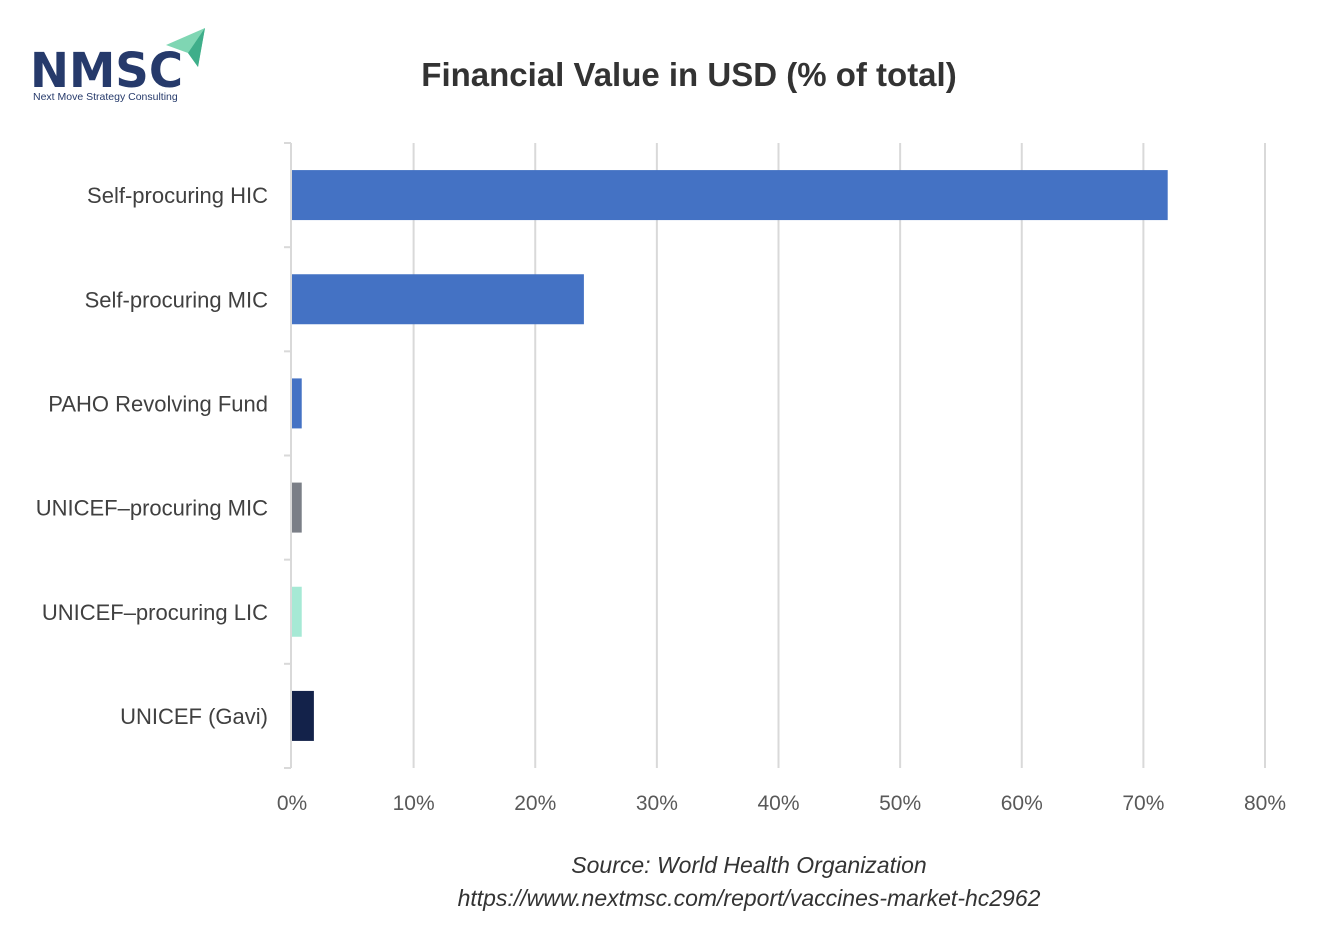 The image size is (1334, 931). Describe the element at coordinates (158, 403) in the screenshot. I see `category-label: PAHO Revolving Fund` at that location.